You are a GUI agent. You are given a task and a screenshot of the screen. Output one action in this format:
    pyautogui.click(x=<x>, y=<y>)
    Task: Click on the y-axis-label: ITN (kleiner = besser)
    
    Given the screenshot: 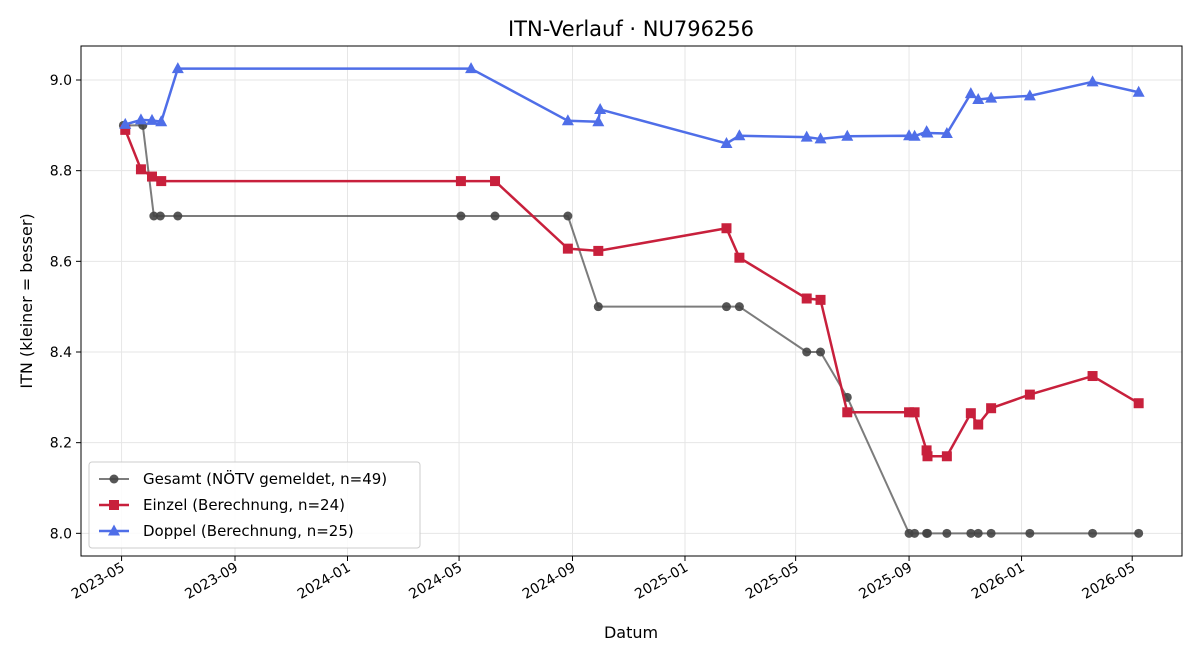 What is the action you would take?
    pyautogui.click(x=26, y=300)
    